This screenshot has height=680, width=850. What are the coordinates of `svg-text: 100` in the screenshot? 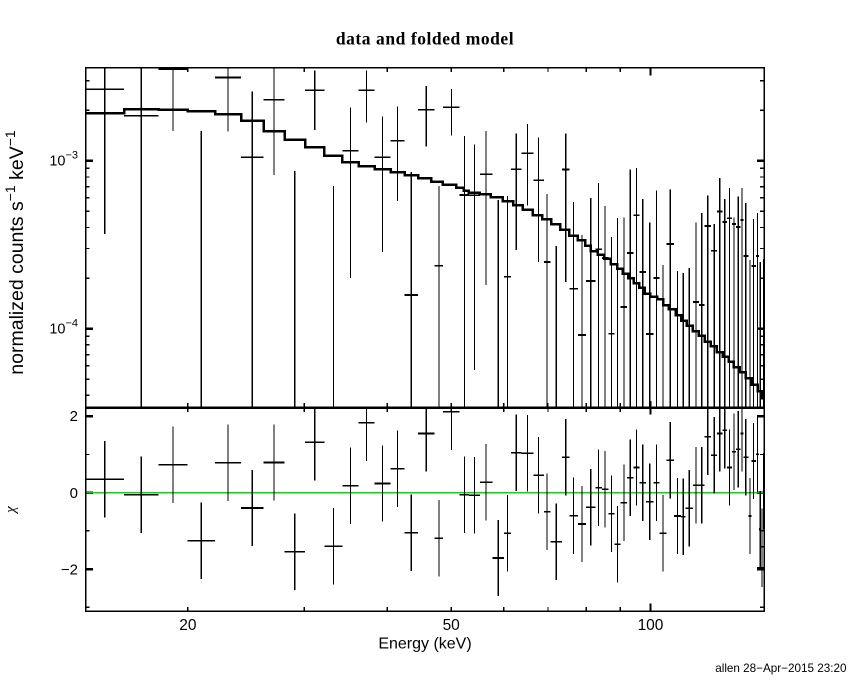 It's located at (651, 625).